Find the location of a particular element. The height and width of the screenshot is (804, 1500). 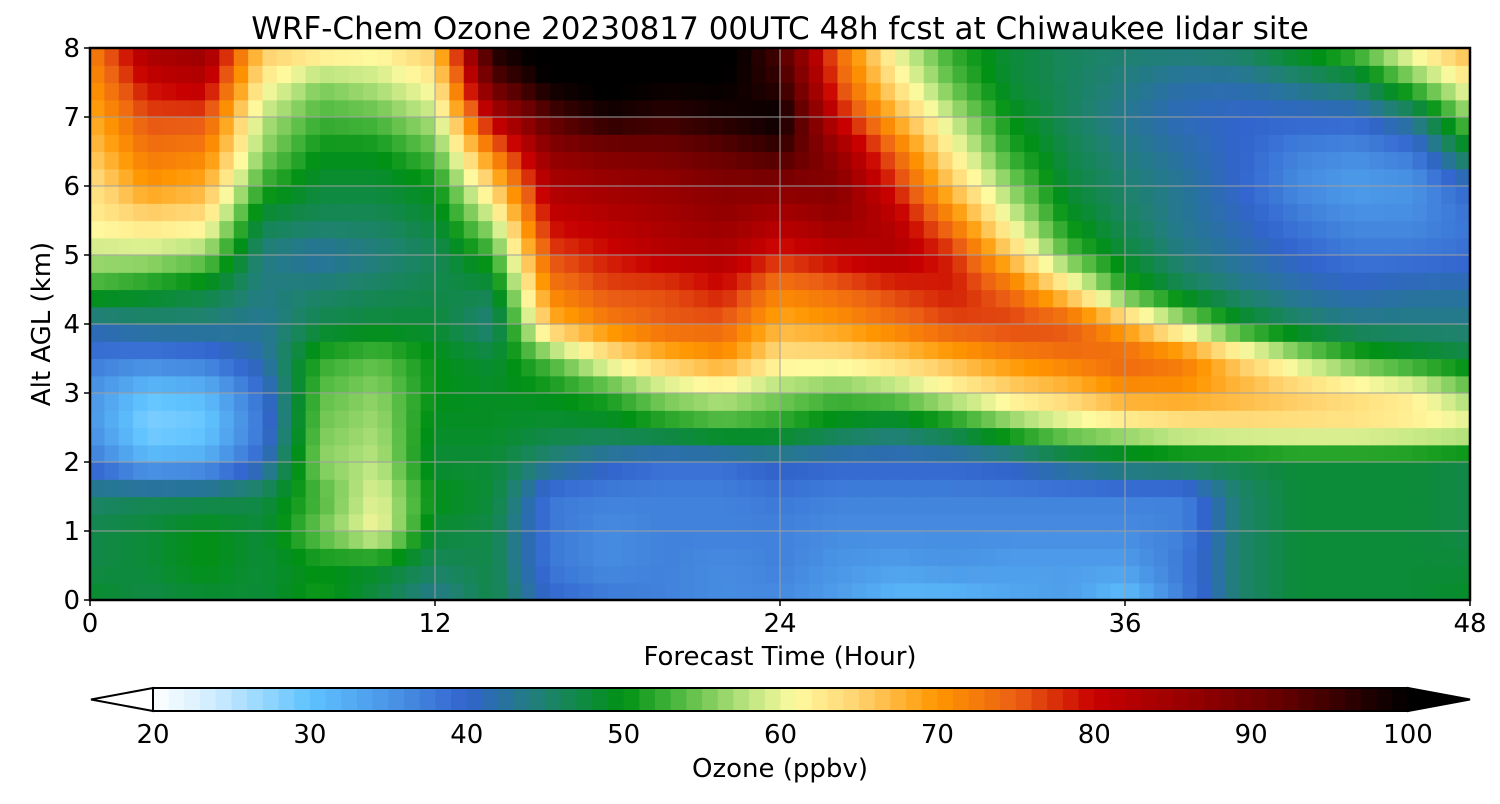

colorbar-tick-label: 20 is located at coordinates (152, 735).